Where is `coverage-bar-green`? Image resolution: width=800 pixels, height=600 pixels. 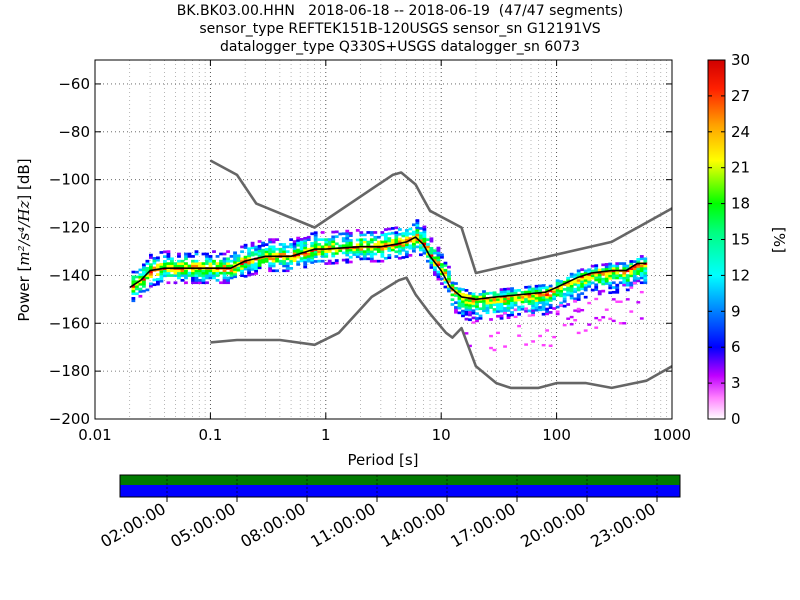
coverage-bar-green is located at coordinates (400, 480).